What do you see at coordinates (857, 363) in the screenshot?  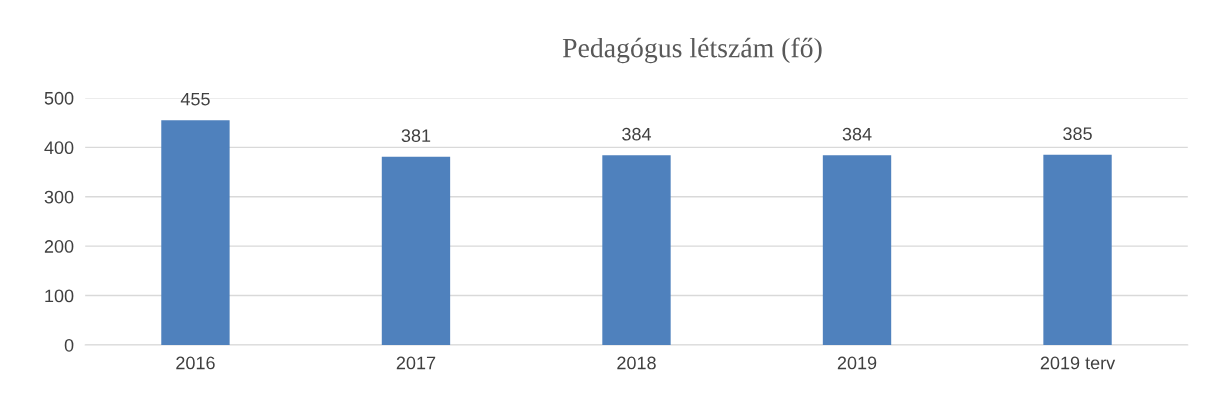 I see `x-tick-label: 2019` at bounding box center [857, 363].